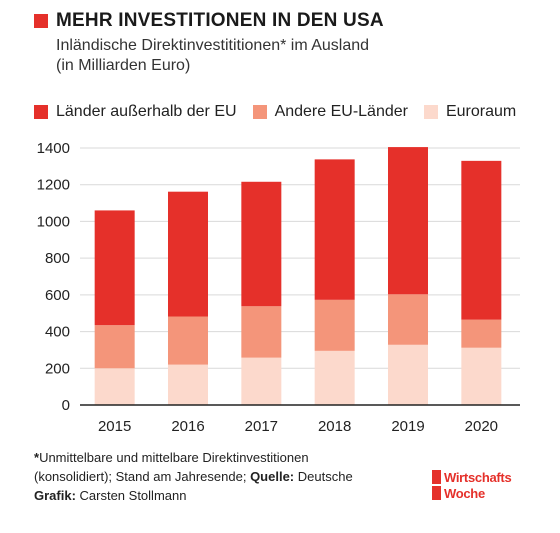 This screenshot has height=533, width=560. What do you see at coordinates (220, 20) in the screenshot?
I see `chart-title: MEHR INVESTITIONEN IN DEN USA` at bounding box center [220, 20].